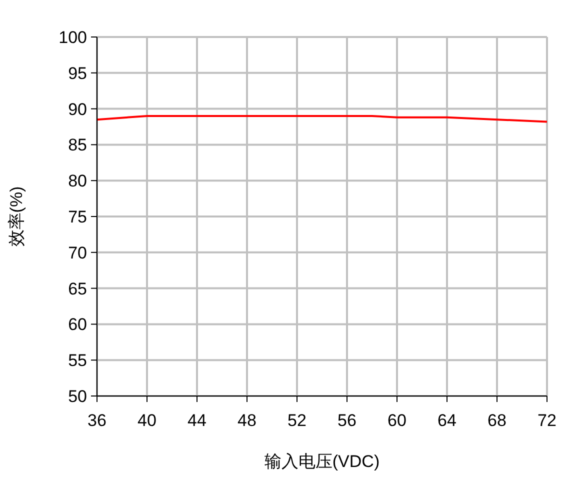  Describe the element at coordinates (197, 420) in the screenshot. I see `x-tick-label: 44` at that location.